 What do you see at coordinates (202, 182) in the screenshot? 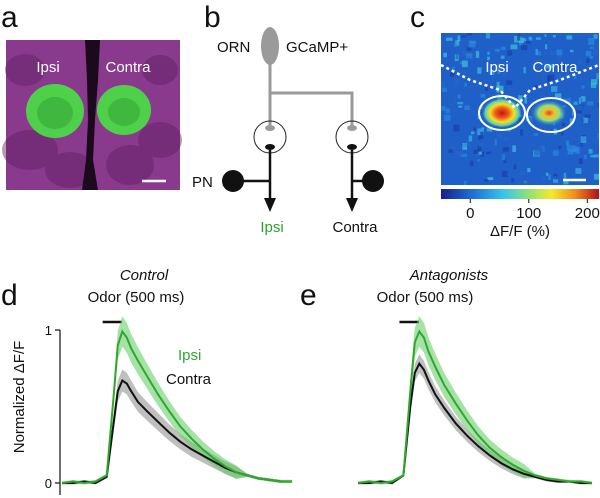
I see `label-pn: PN` at bounding box center [202, 182].